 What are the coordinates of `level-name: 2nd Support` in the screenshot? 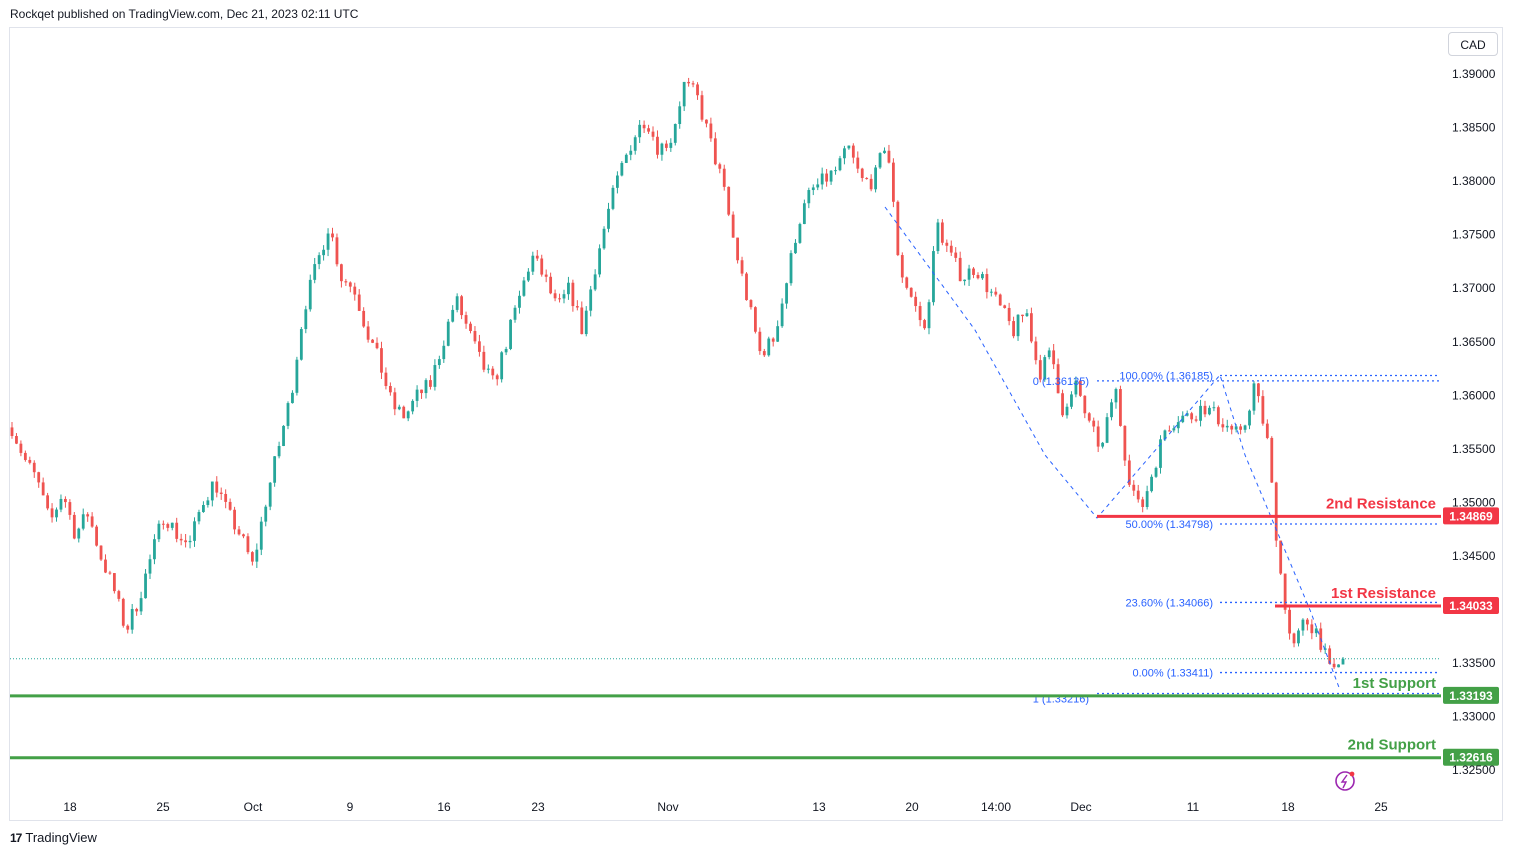 It's located at (1392, 745).